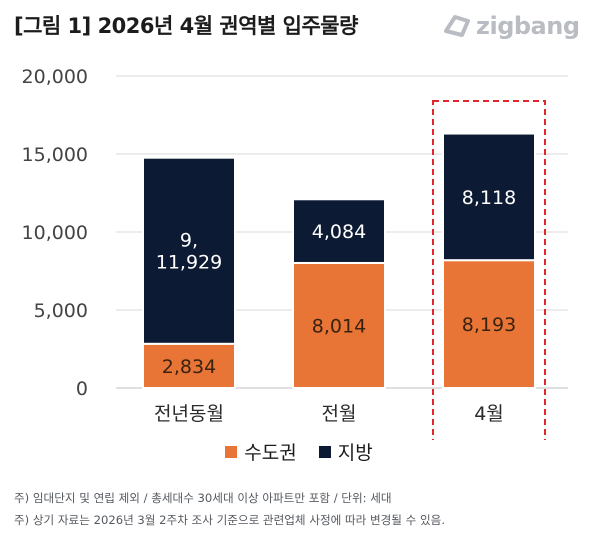  I want to click on chart-title: [그림 1] 2026년 4월 권역별 입주물량, so click(186, 26).